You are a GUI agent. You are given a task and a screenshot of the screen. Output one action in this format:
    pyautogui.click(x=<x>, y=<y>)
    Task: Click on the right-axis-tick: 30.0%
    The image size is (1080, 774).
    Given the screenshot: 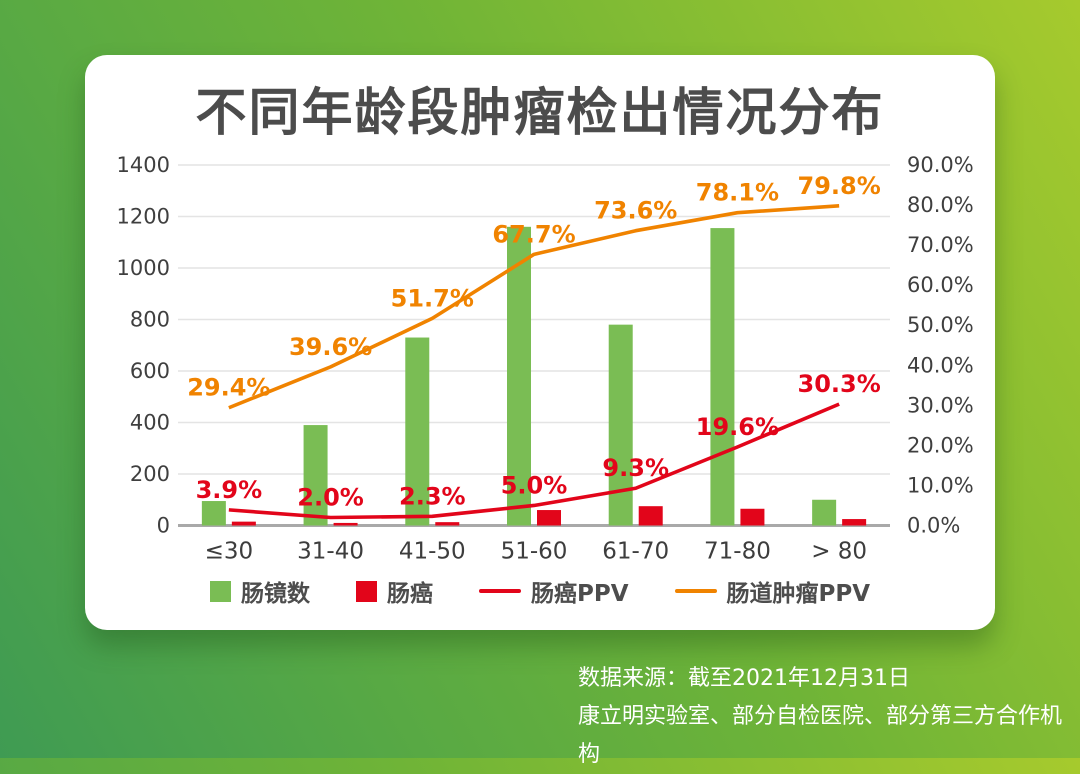 What is the action you would take?
    pyautogui.click(x=940, y=405)
    